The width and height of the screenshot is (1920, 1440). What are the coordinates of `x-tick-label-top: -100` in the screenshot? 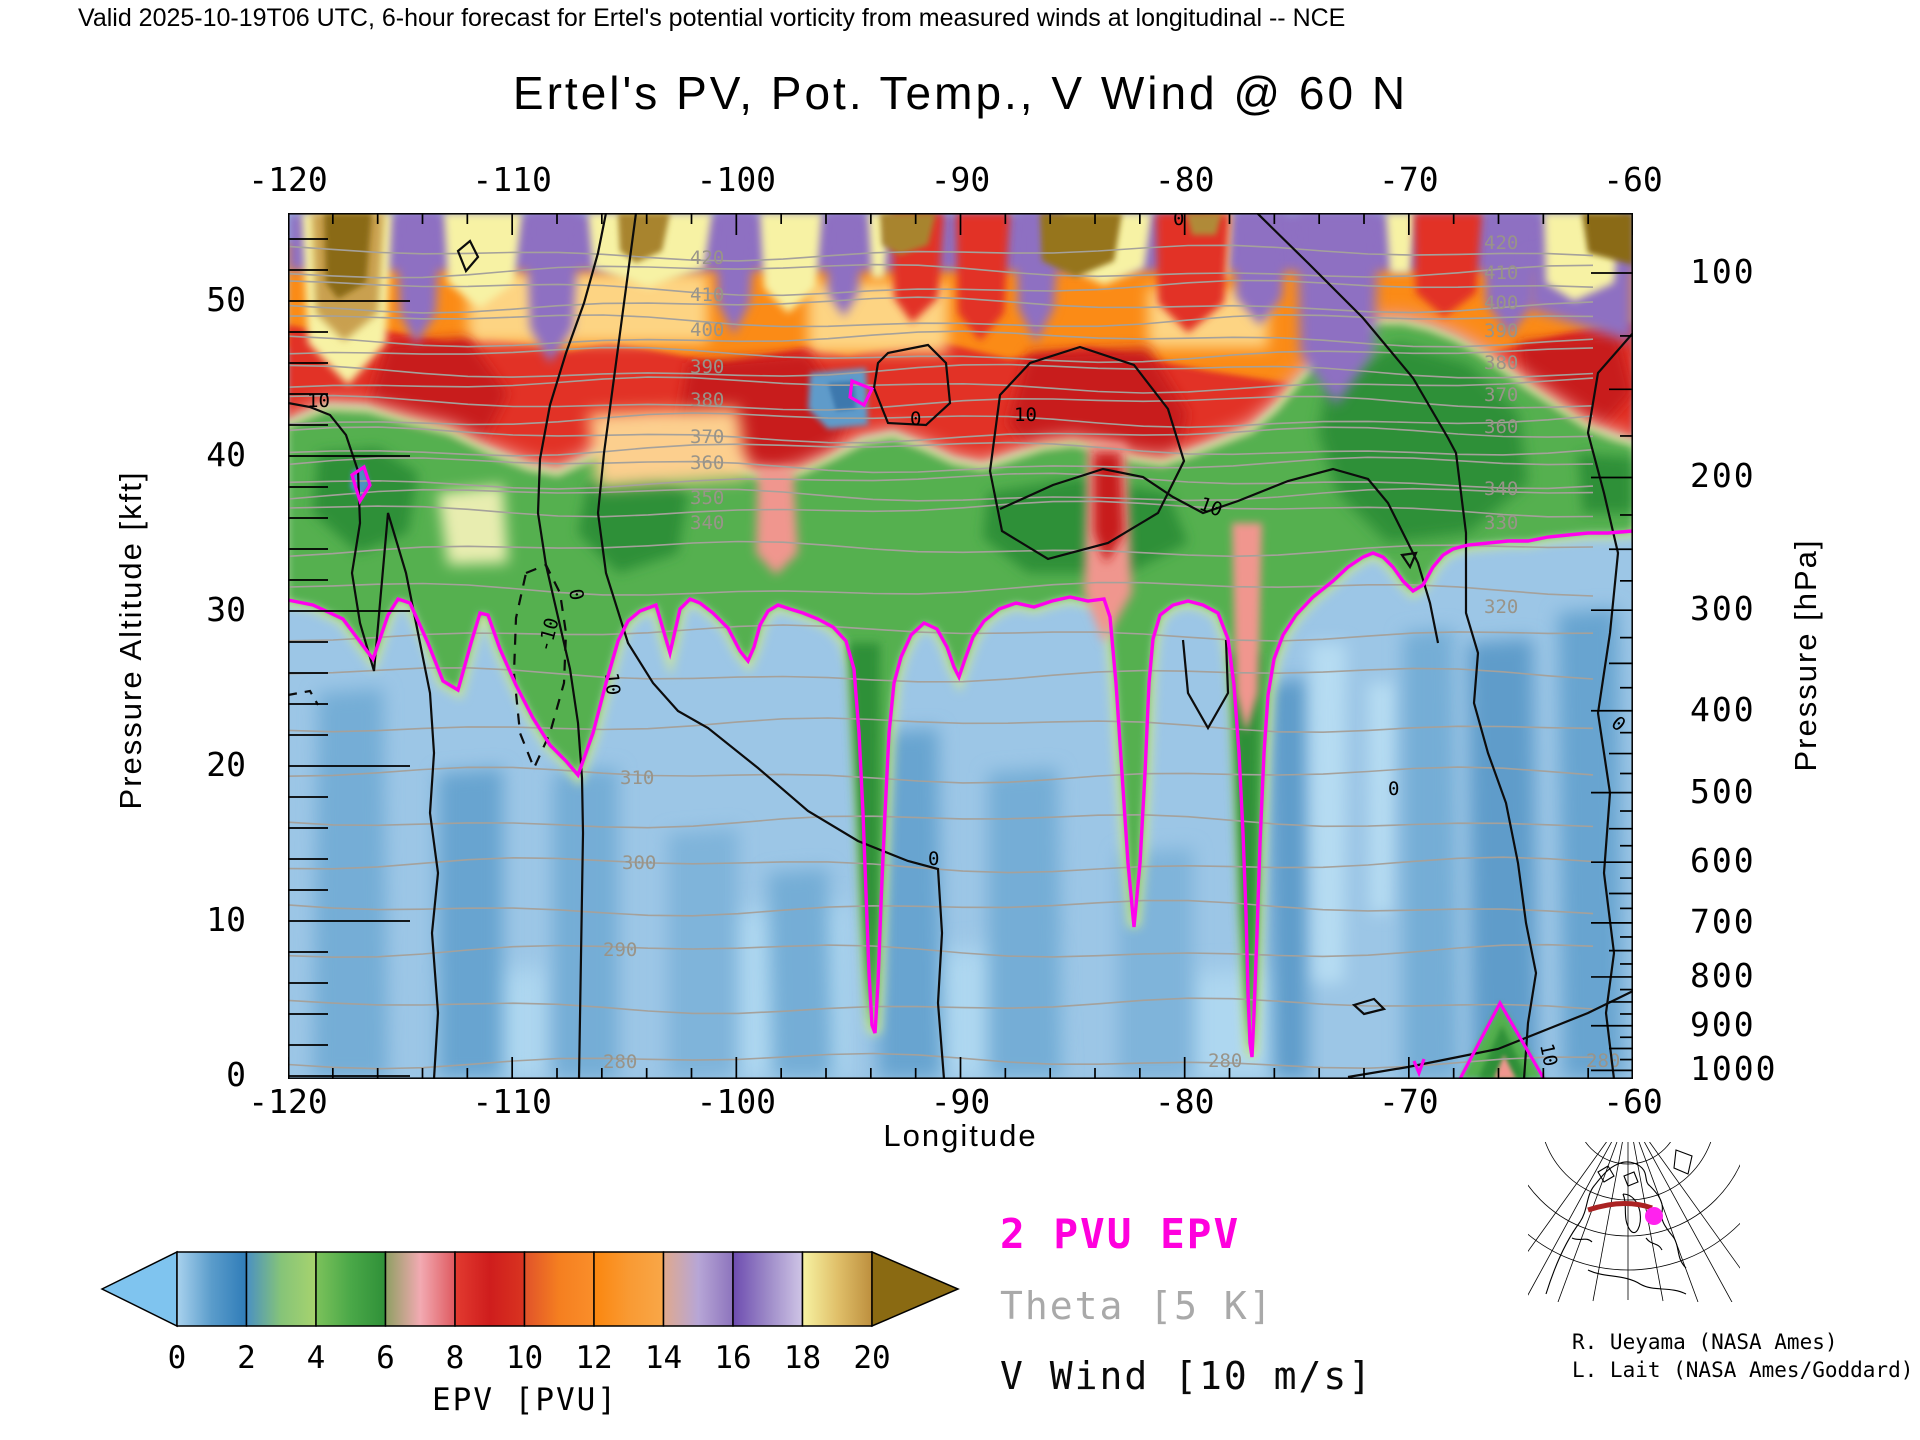 It's located at (736, 179).